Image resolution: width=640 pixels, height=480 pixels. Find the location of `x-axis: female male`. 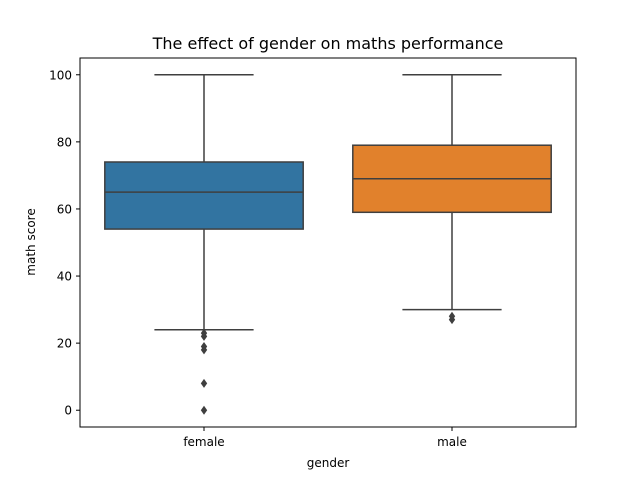

x-axis: female male is located at coordinates (325, 438).